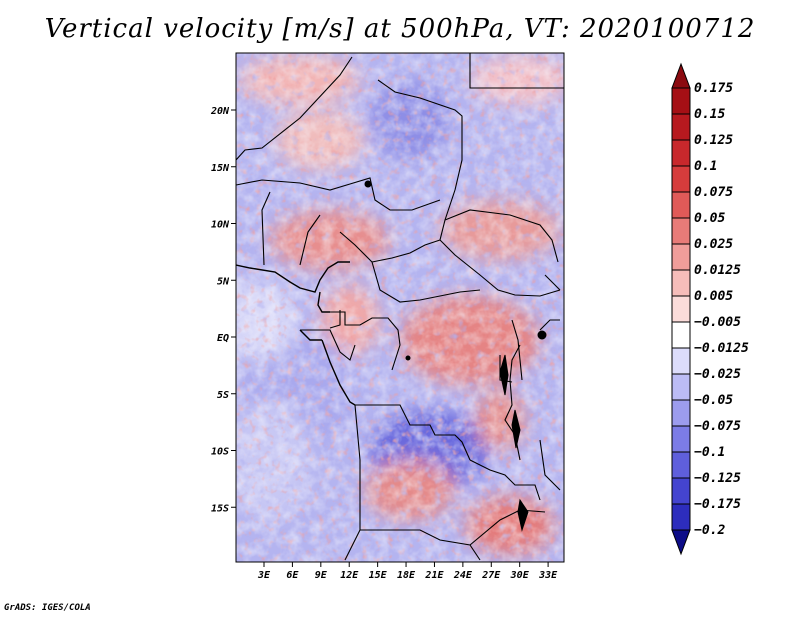  I want to click on lon-tick-label: 18E, so click(406, 575).